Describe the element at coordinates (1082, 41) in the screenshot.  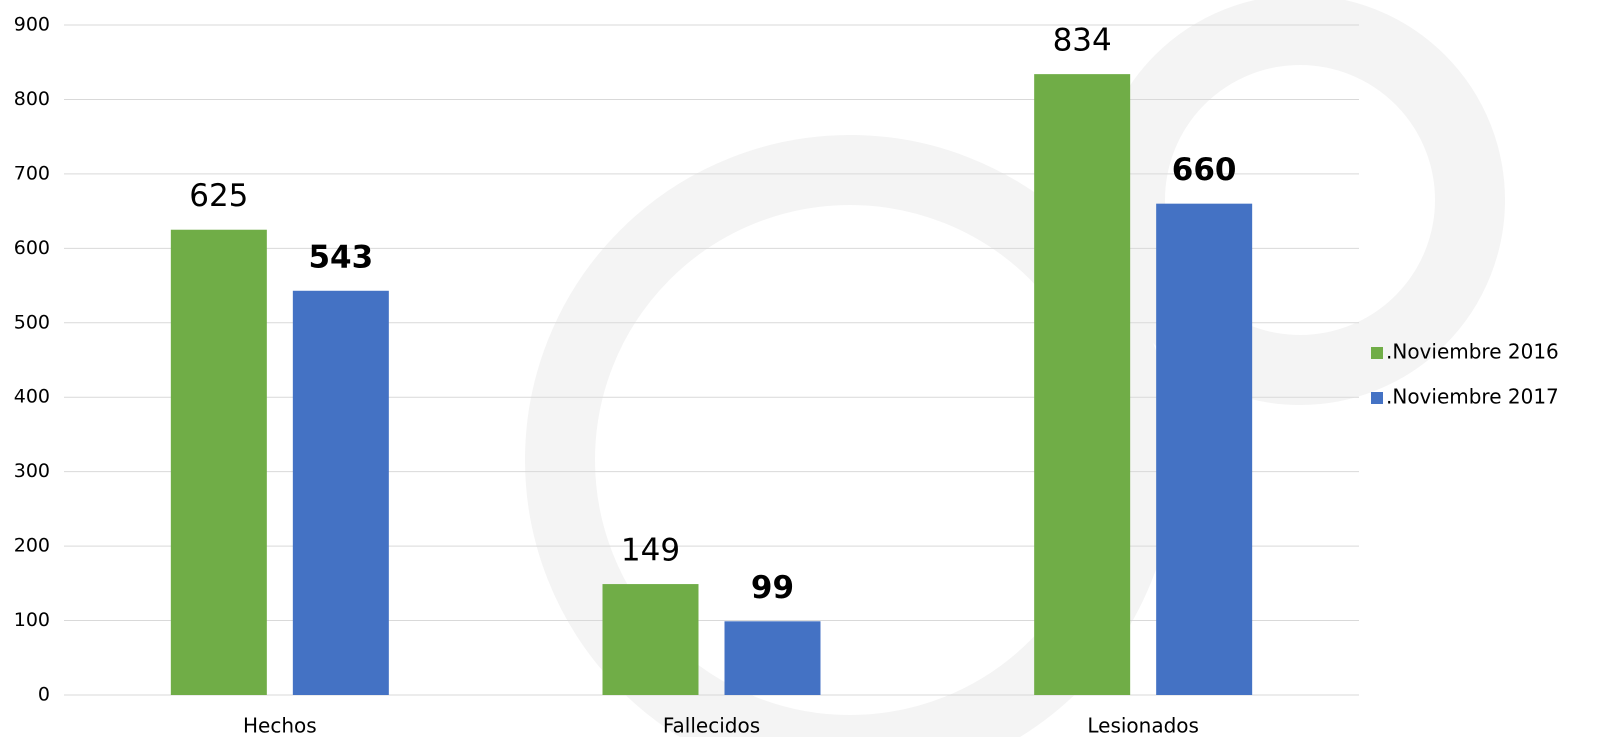
I see `value-label: 834` at that location.